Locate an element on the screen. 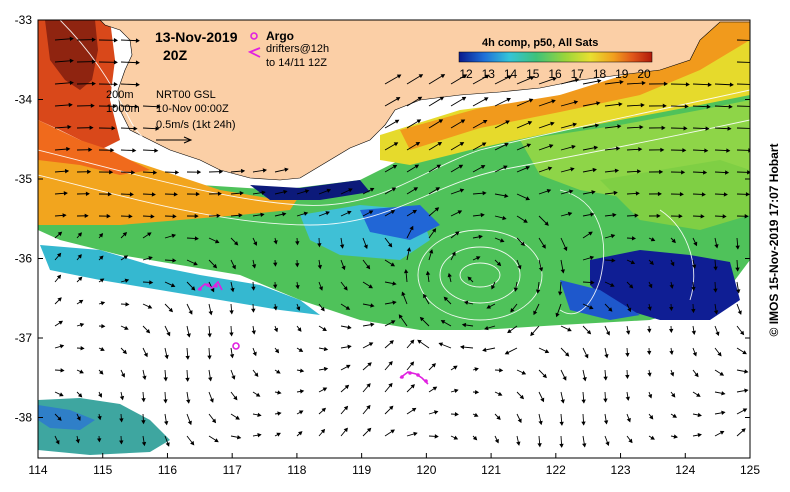  colorbar-title: 4h comp, p50, All Sats is located at coordinates (540, 43).